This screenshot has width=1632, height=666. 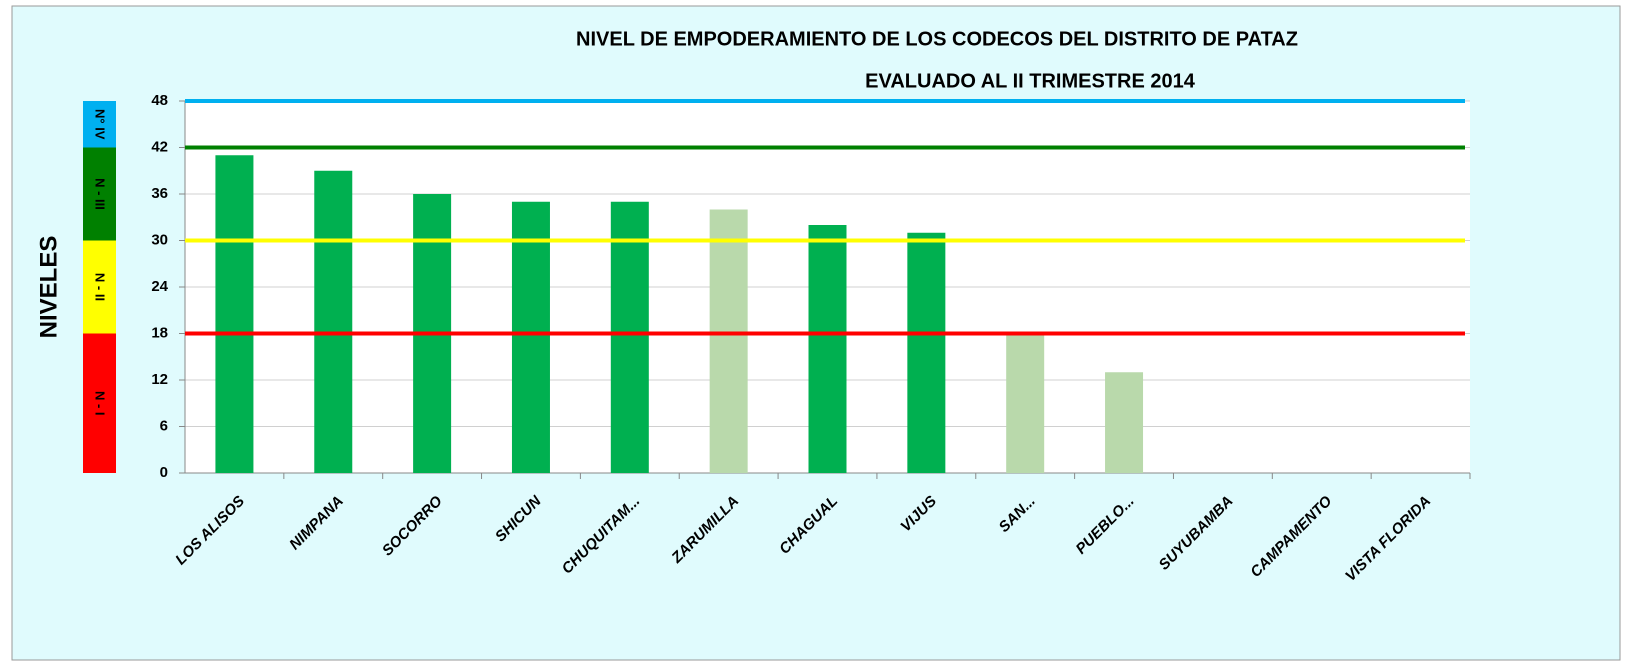 What do you see at coordinates (159, 239) in the screenshot?
I see `y-tick-label: 30` at bounding box center [159, 239].